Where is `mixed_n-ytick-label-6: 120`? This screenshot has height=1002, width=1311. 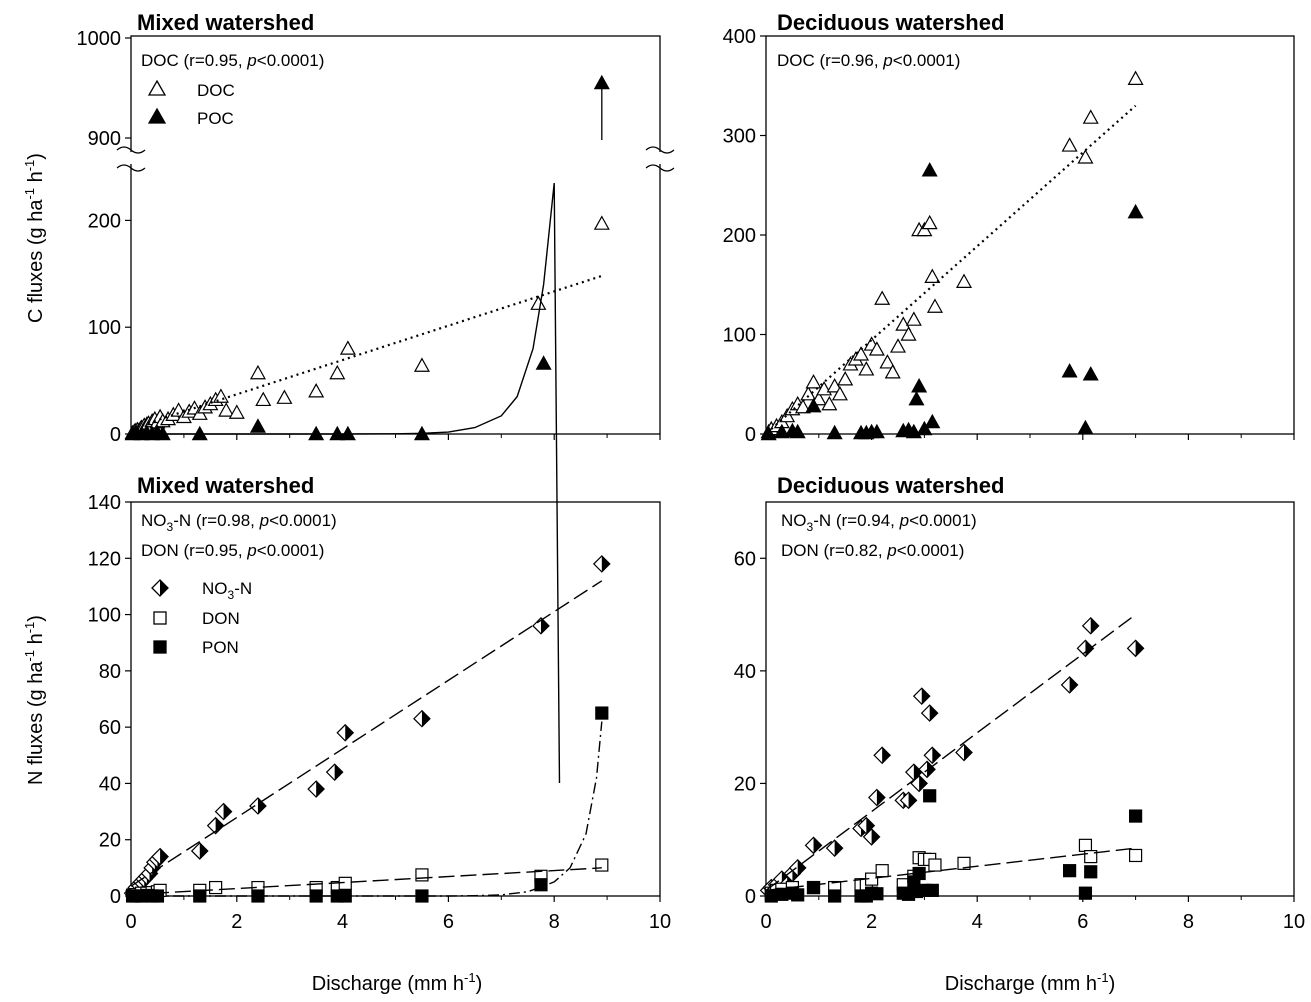 mixed_n-ytick-label-6: 120 is located at coordinates (104, 559).